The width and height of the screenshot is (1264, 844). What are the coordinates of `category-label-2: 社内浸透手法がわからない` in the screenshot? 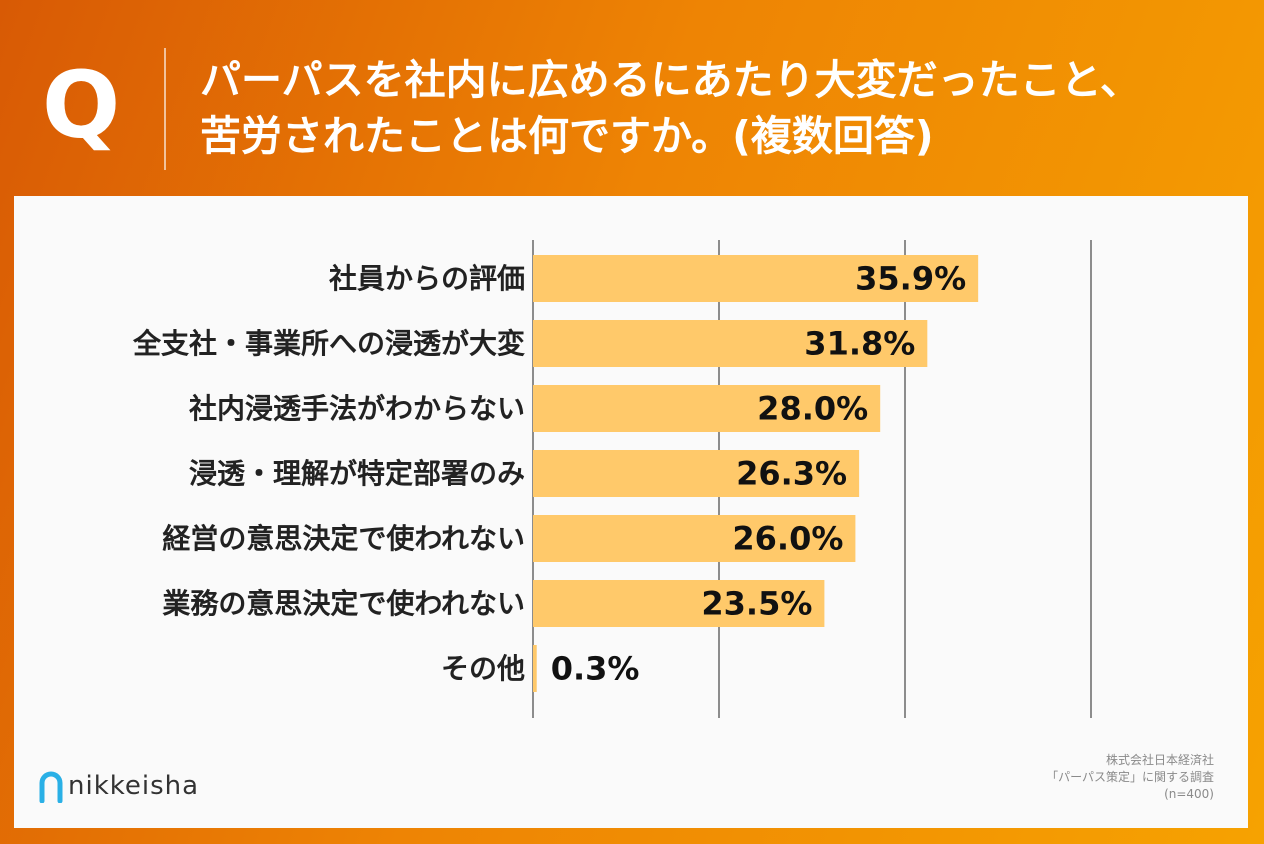 It's located at (357, 408).